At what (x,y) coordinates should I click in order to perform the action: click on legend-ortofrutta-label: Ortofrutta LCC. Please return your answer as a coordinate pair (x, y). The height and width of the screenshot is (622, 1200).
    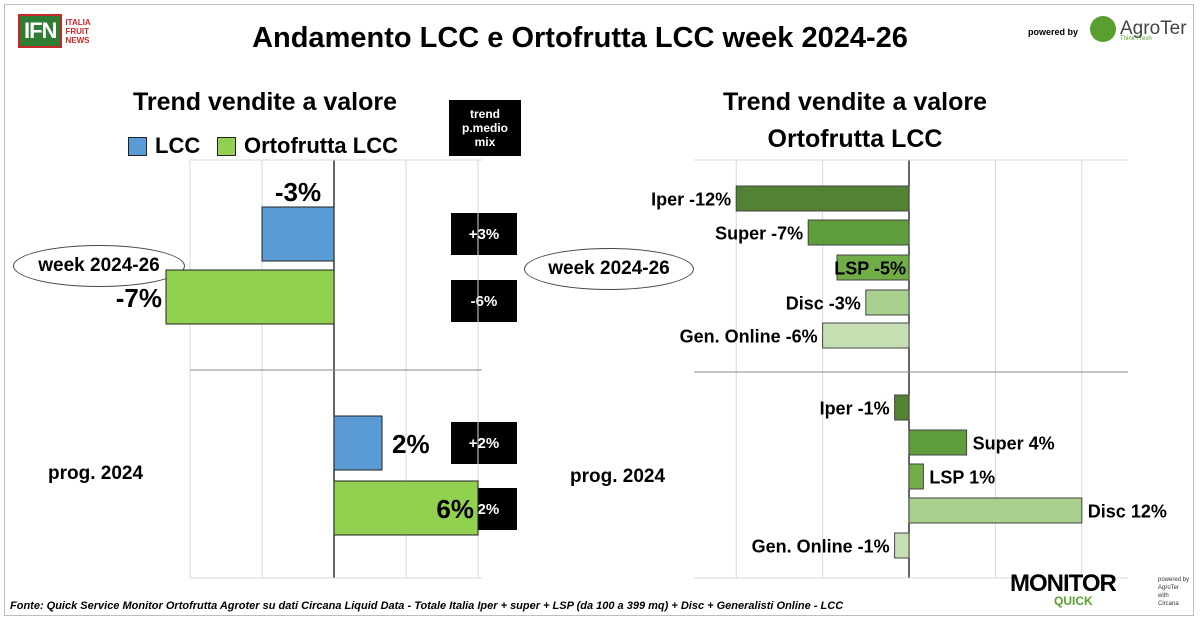
    Looking at the image, I should click on (321, 145).